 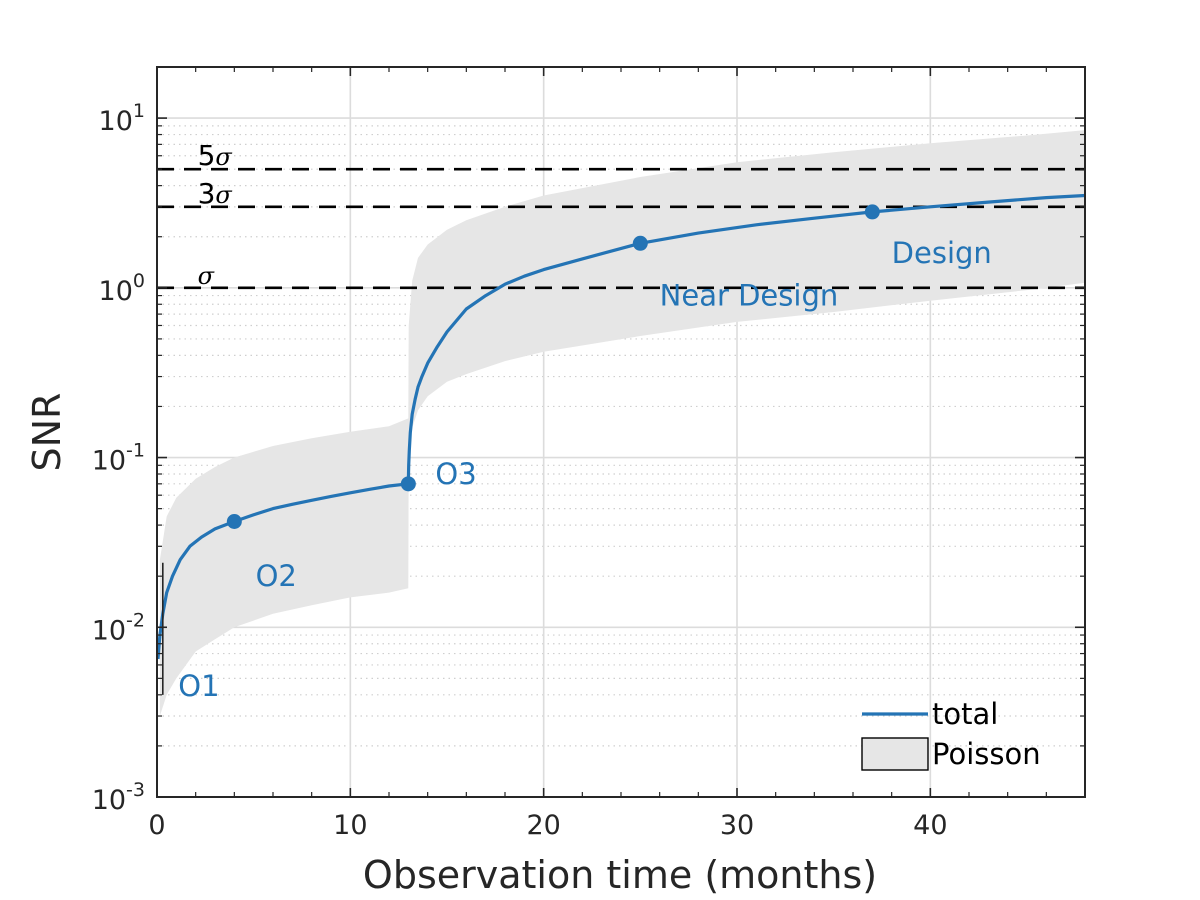 I want to click on y-axis-label: SNR, so click(x=47, y=432).